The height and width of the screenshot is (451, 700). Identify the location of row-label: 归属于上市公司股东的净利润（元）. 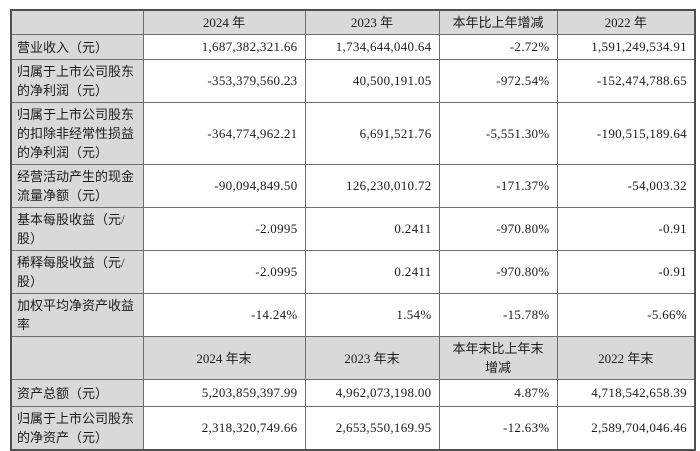
(77, 81).